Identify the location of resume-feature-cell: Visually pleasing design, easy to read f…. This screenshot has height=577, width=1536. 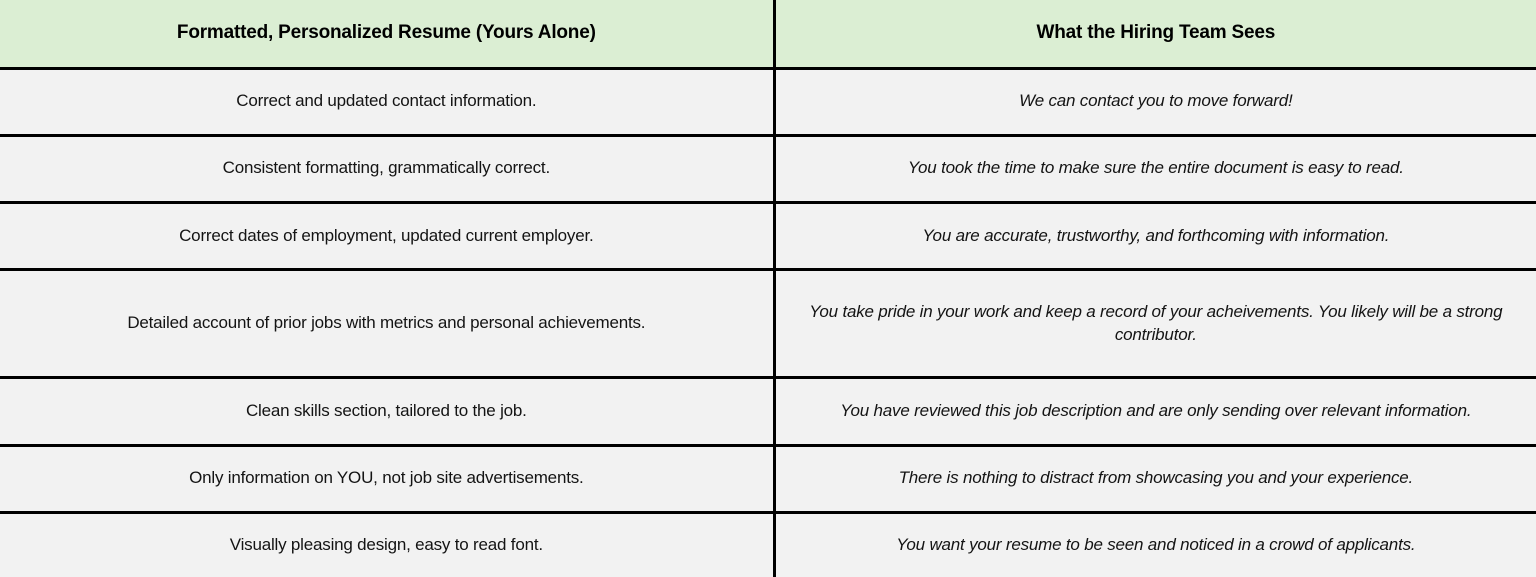
(388, 544).